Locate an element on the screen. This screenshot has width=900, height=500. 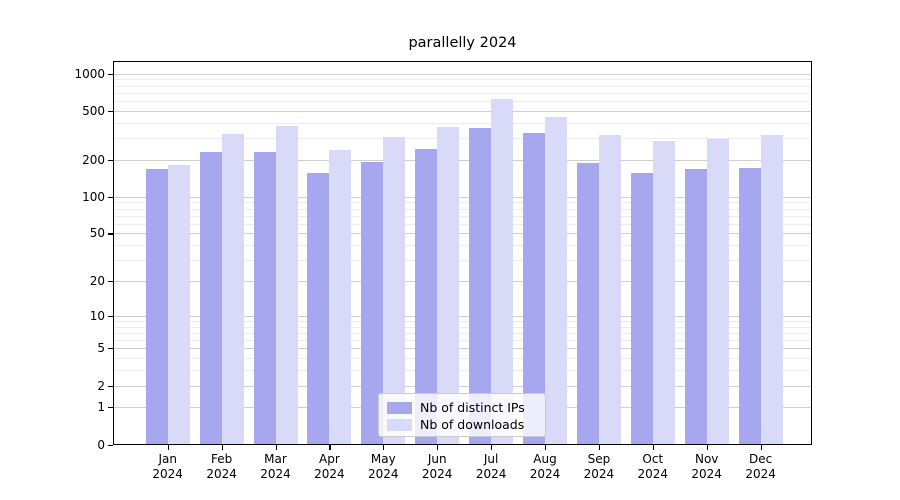
x-tick-label: Mar 2024 is located at coordinates (275, 466).